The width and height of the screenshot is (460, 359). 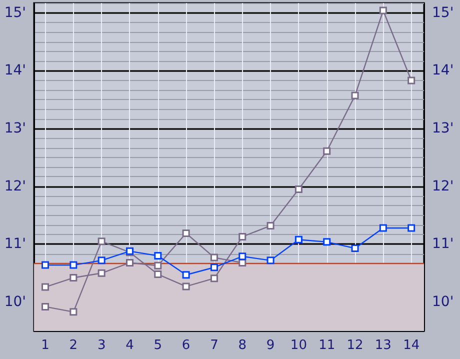 I want to click on x-tick-label: 9, so click(x=270, y=345).